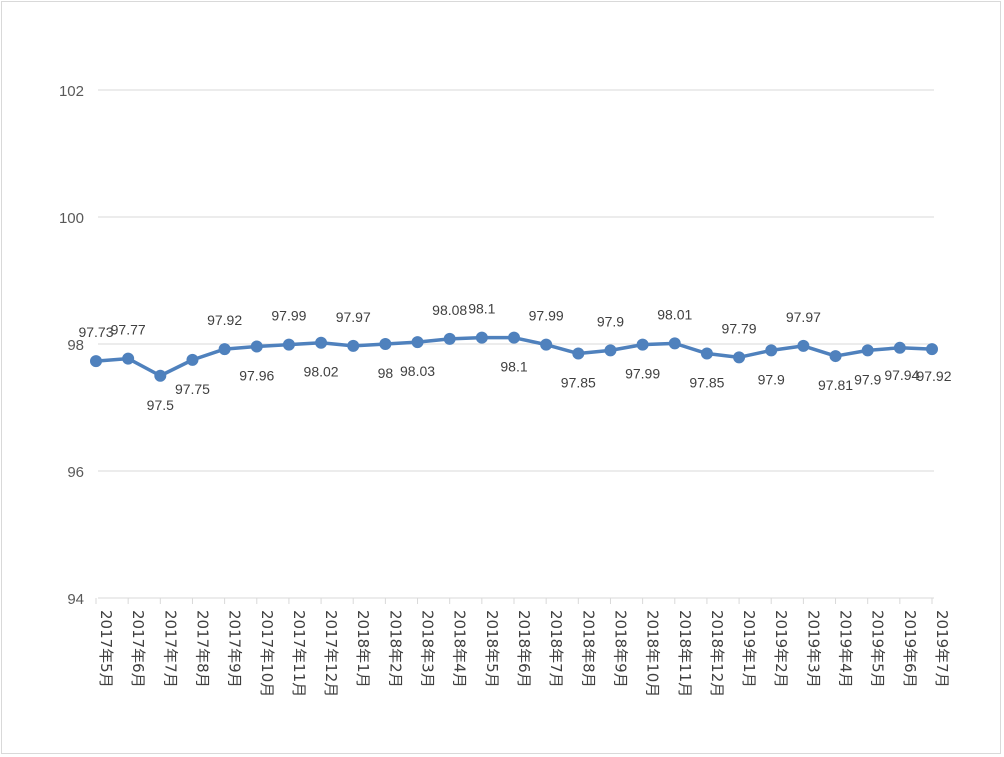 The image size is (1004, 757). What do you see at coordinates (71, 91) in the screenshot?
I see `y-tick-label: 102` at bounding box center [71, 91].